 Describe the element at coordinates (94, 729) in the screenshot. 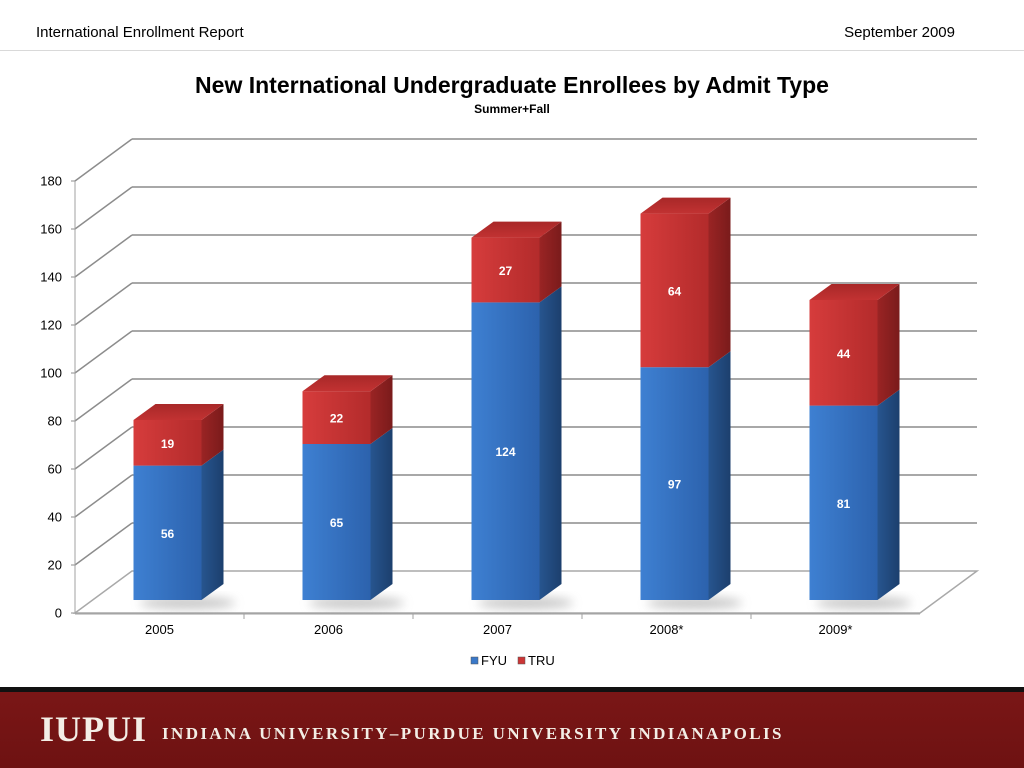

I see `iupui-logo: IUPUI` at that location.